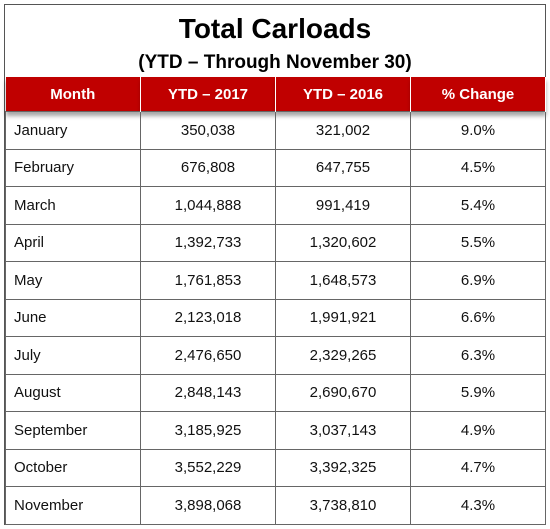 This screenshot has width=550, height=529. Describe the element at coordinates (208, 317) in the screenshot. I see `value-cell: 2,123,018` at that location.